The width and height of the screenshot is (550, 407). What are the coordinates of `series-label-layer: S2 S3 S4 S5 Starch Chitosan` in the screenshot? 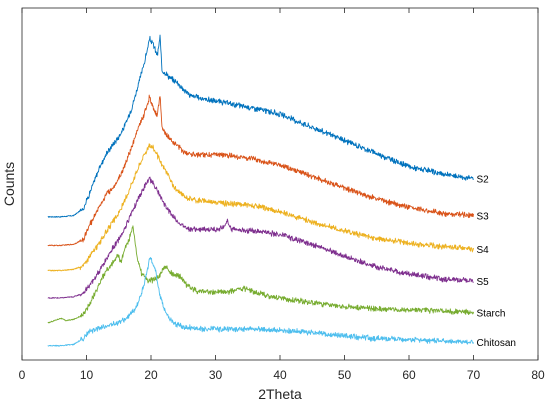 It's located at (496, 262).